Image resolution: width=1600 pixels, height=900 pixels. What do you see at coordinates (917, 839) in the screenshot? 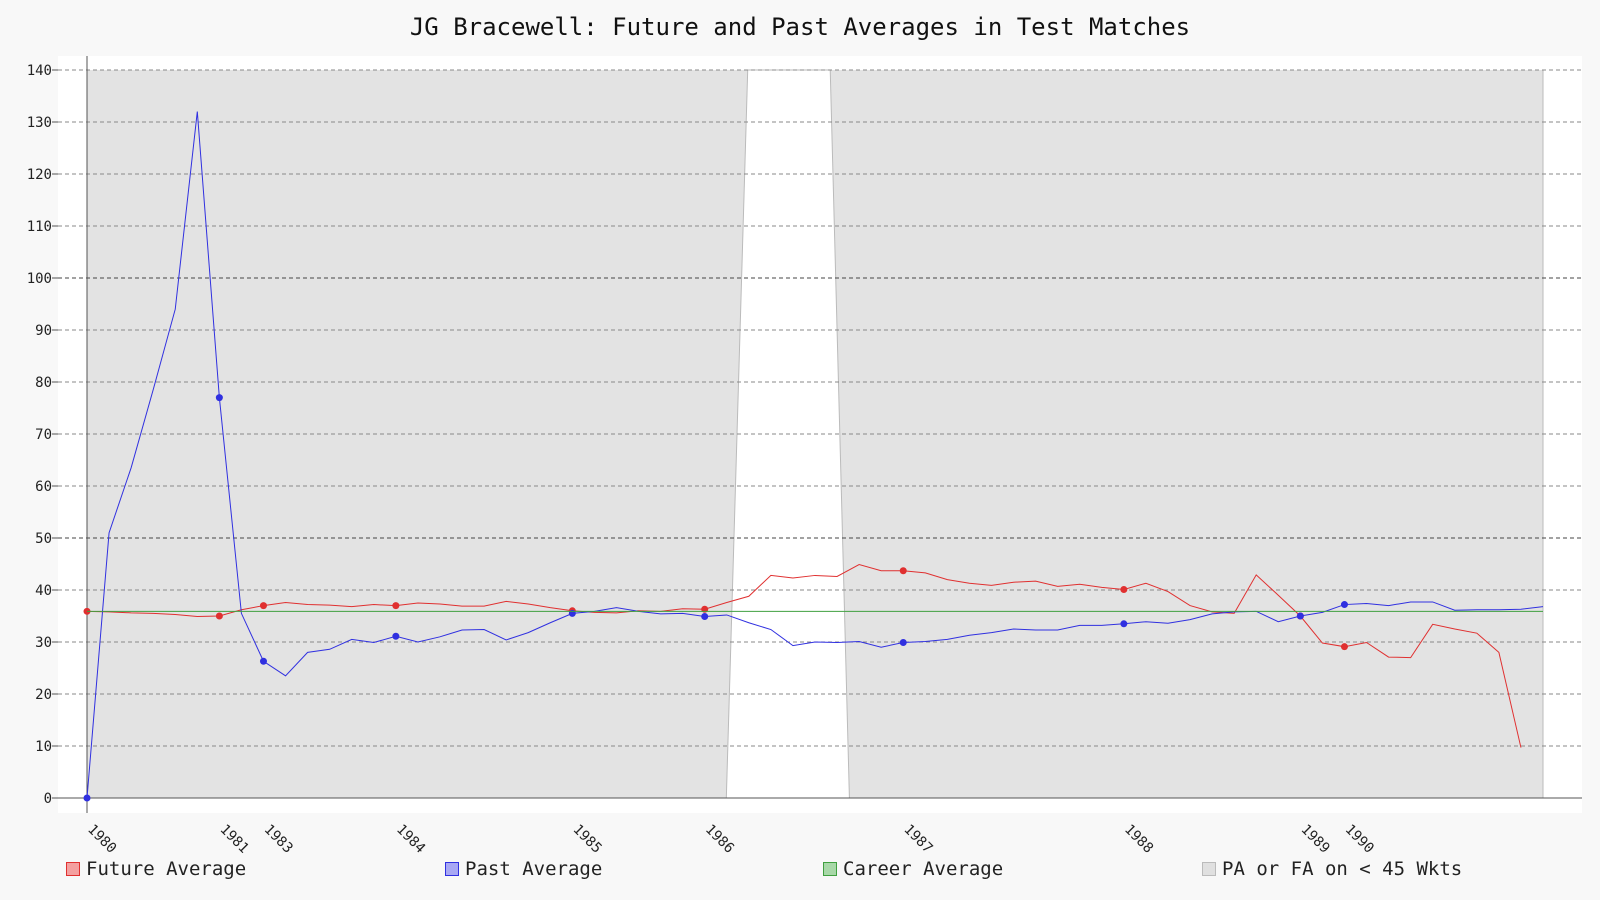
I see `x-tick-label: 1987` at bounding box center [917, 839].